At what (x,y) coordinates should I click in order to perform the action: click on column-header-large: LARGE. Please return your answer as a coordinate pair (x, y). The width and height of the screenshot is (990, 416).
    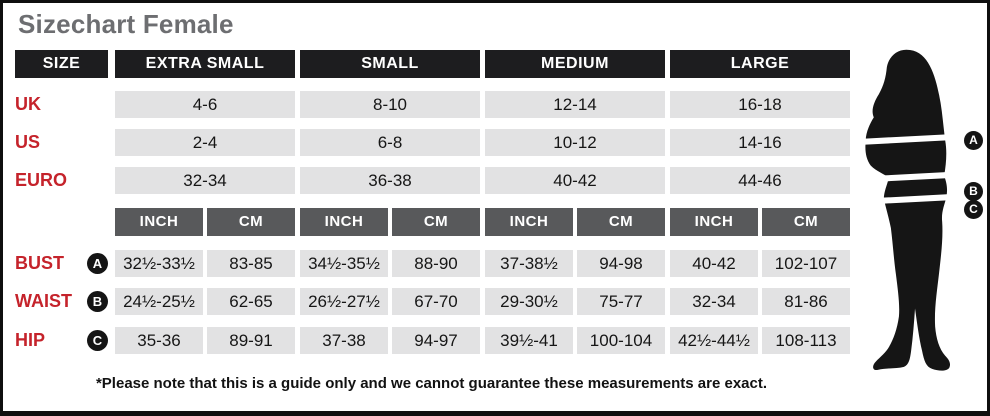
    Looking at the image, I should click on (760, 64).